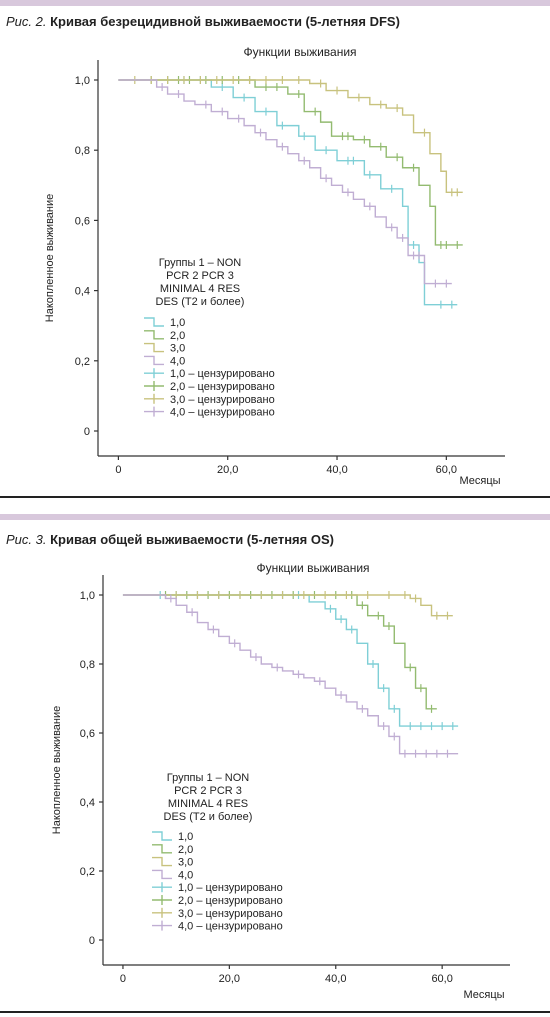 The image size is (550, 1017). Describe the element at coordinates (26, 539) in the screenshot. I see `figure-3-caption-prefix: Рис. 3.` at that location.